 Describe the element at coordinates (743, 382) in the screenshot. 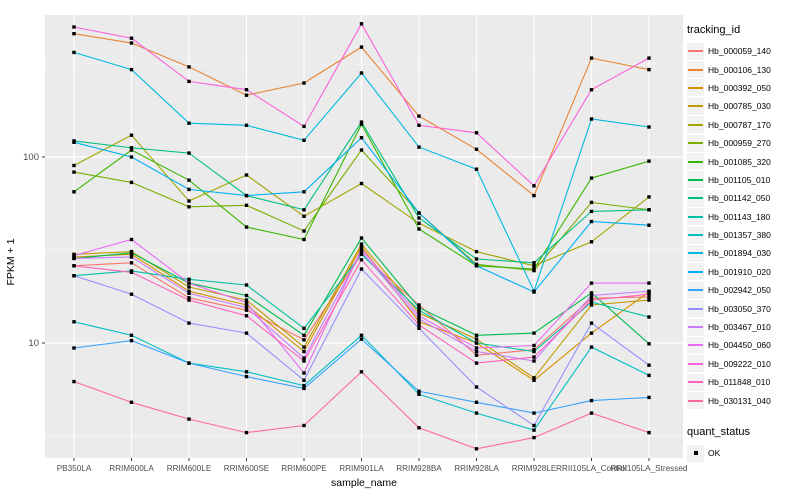

I see `legend-entry-Hb_011848_010: Hb_011848_010` at that location.